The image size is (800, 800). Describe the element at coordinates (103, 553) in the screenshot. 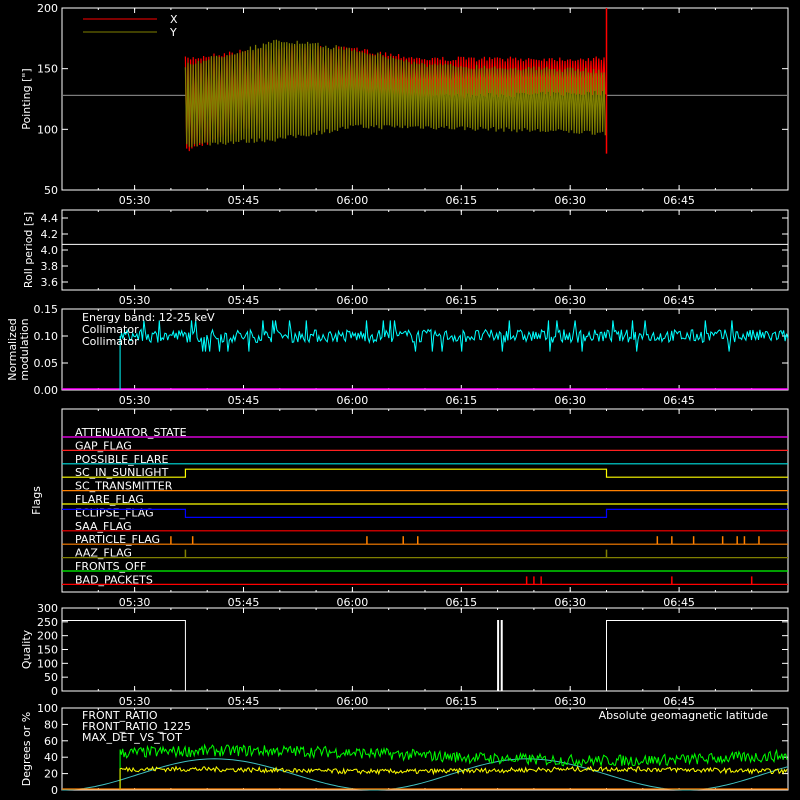

I see `flag-label: AAZ_FLAG` at that location.